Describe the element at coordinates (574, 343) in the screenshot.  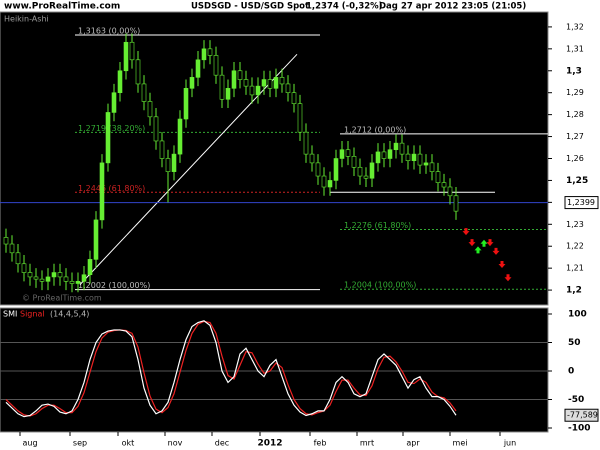
I see `y-tick-label: 50` at that location.